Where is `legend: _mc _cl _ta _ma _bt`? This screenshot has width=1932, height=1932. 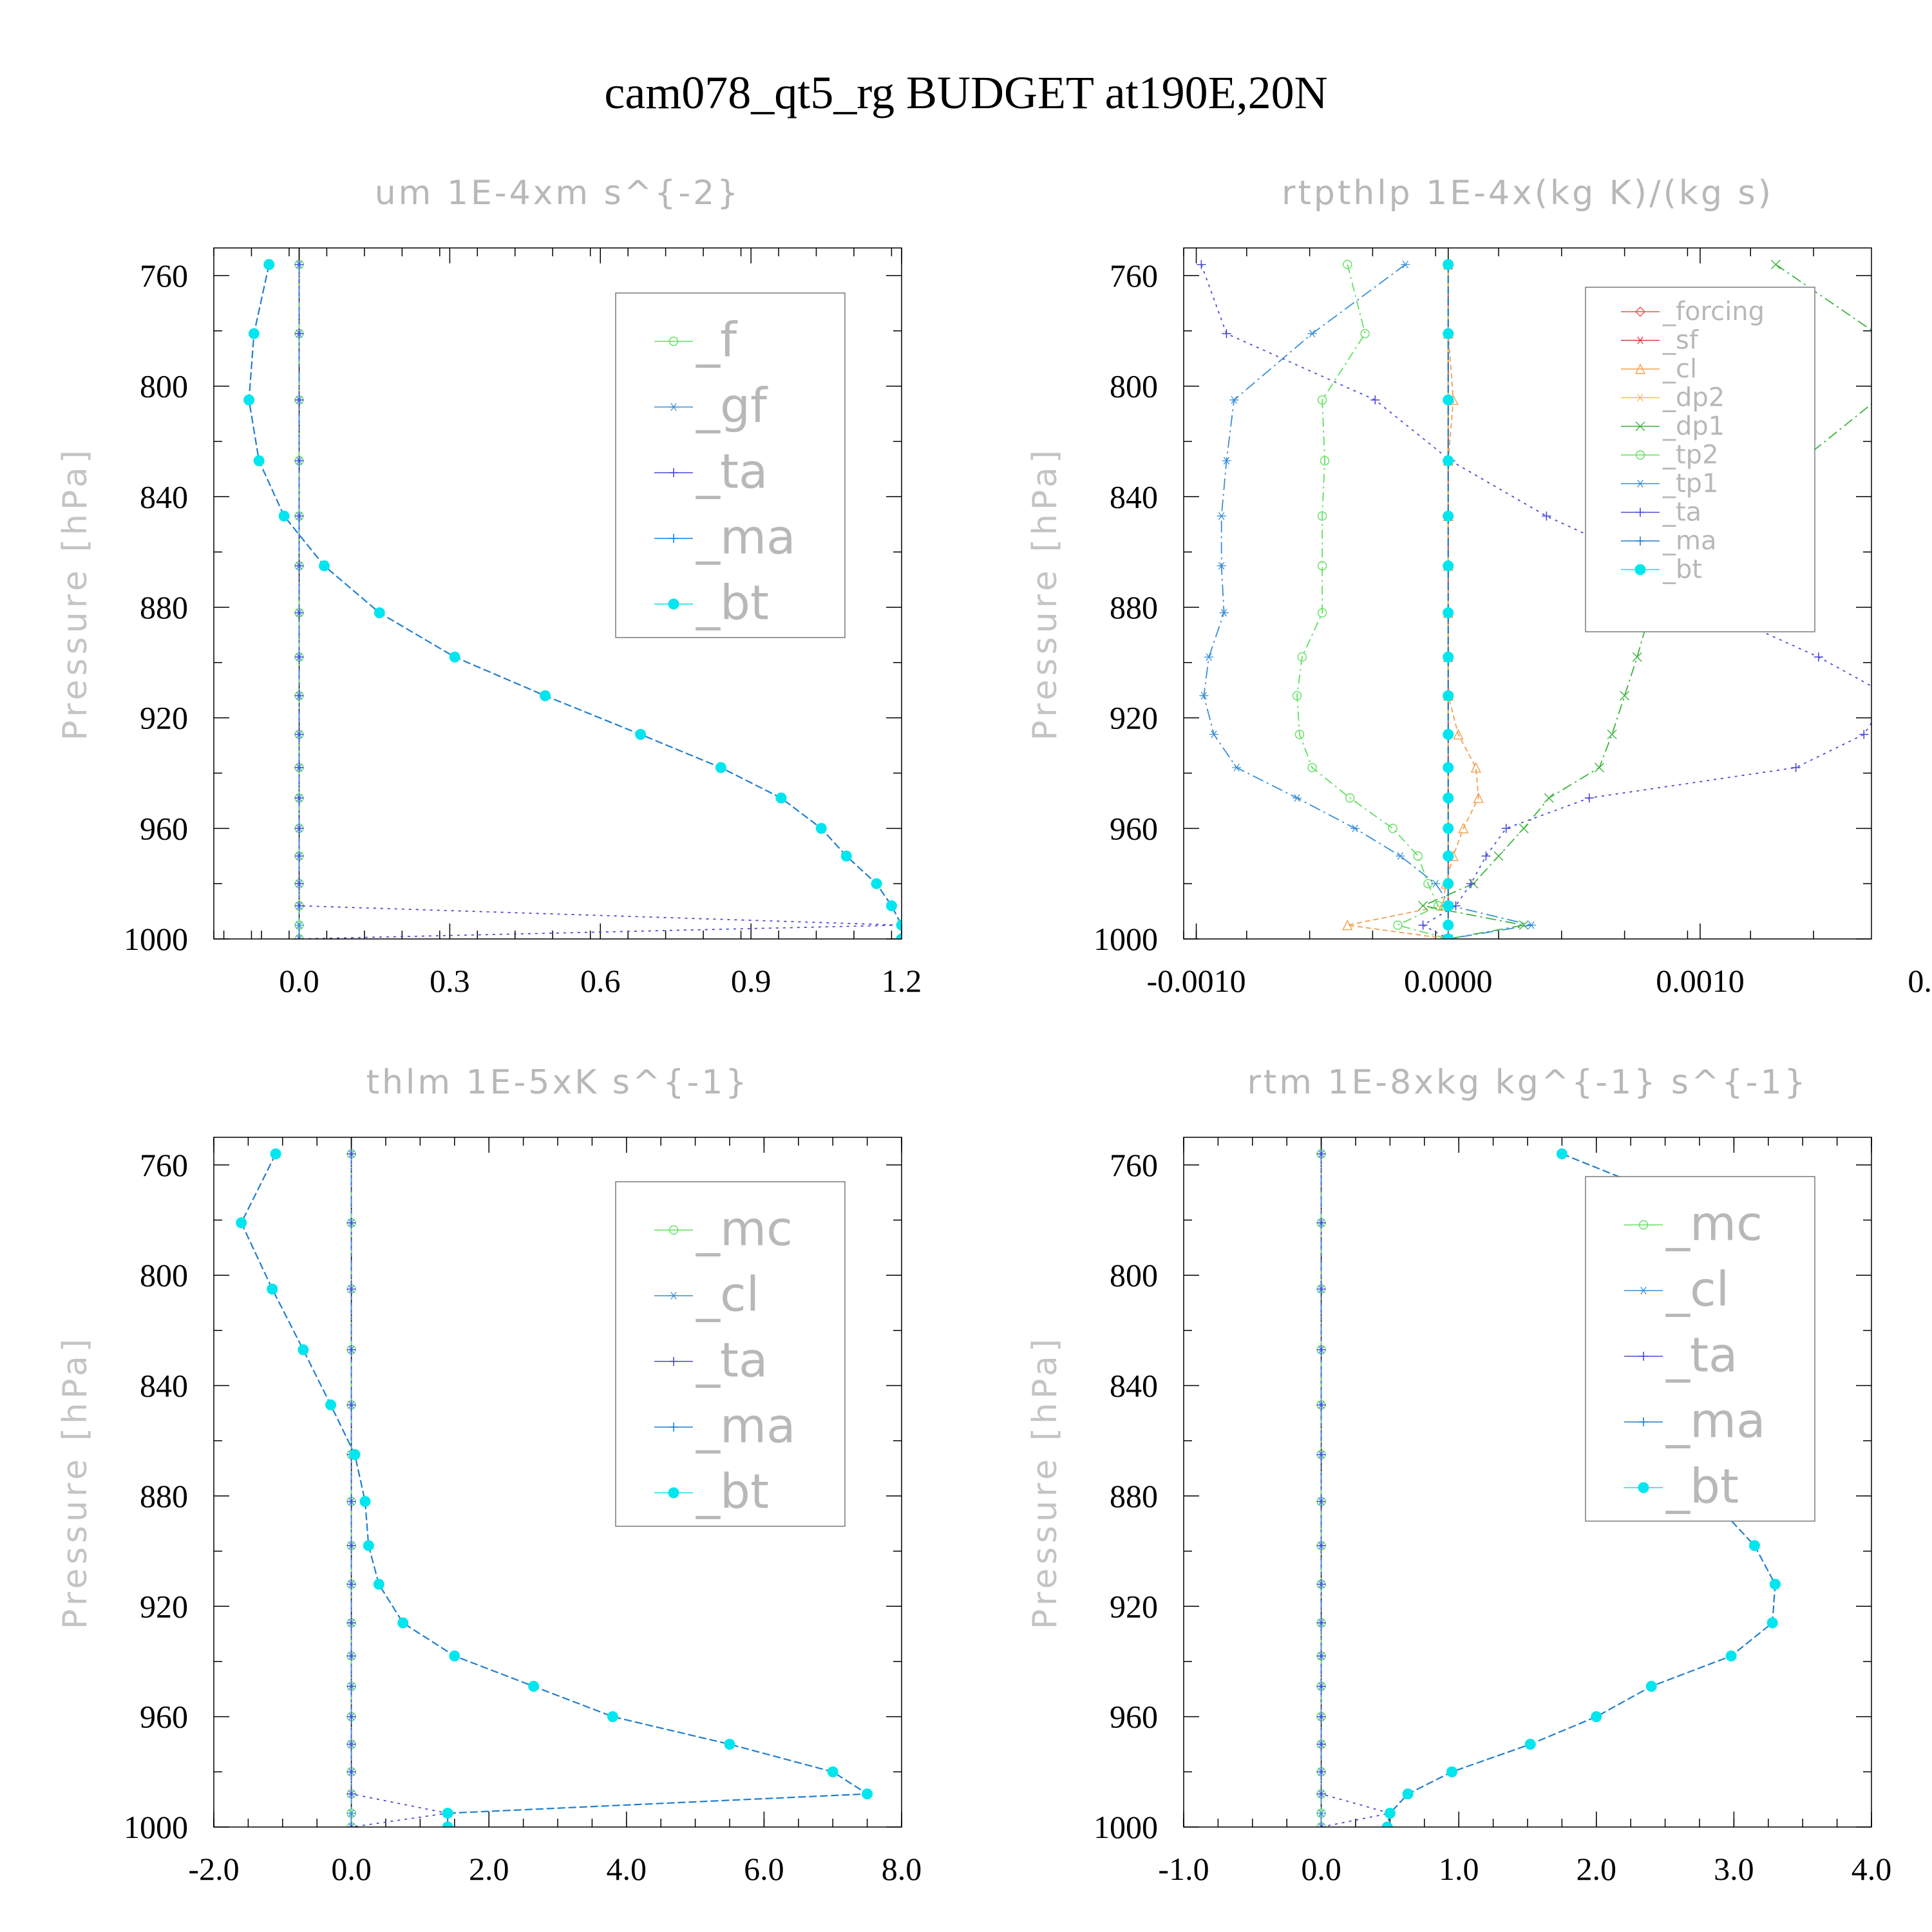 legend: _mc _cl _ta _ma _bt is located at coordinates (730, 1354).